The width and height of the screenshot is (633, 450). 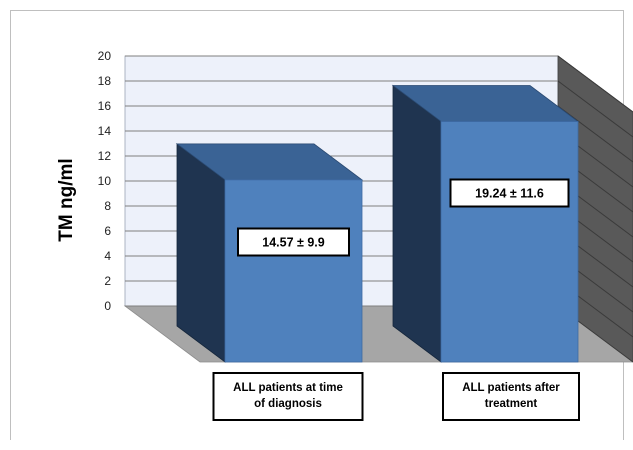 I want to click on category-label-line: ALL patients after, so click(x=511, y=388).